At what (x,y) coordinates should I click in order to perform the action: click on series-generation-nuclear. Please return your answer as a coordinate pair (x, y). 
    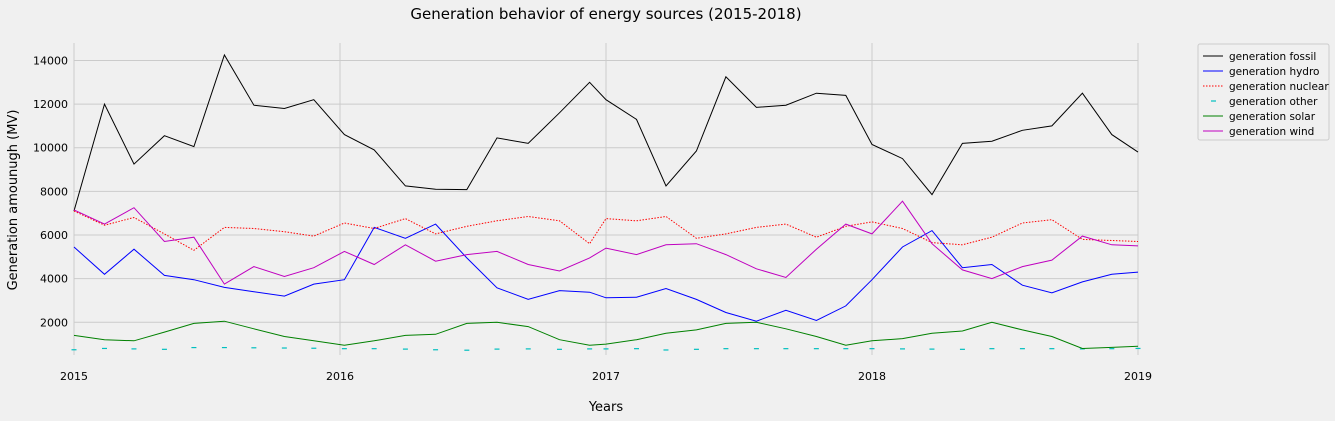
    Looking at the image, I should click on (606, 230).